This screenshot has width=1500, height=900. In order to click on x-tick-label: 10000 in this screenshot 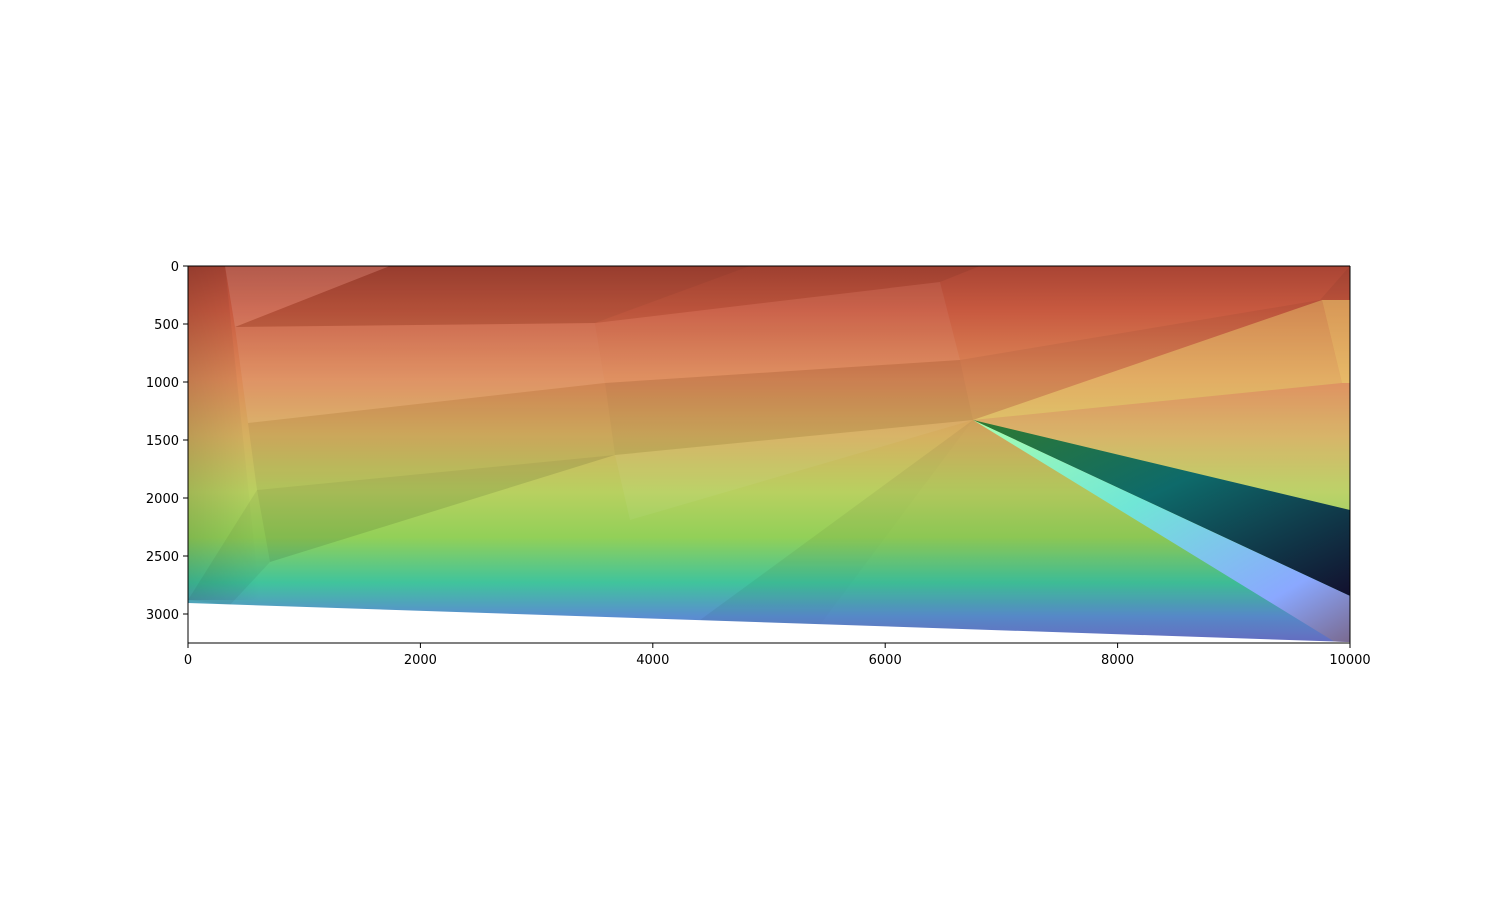, I will do `click(1349, 660)`.